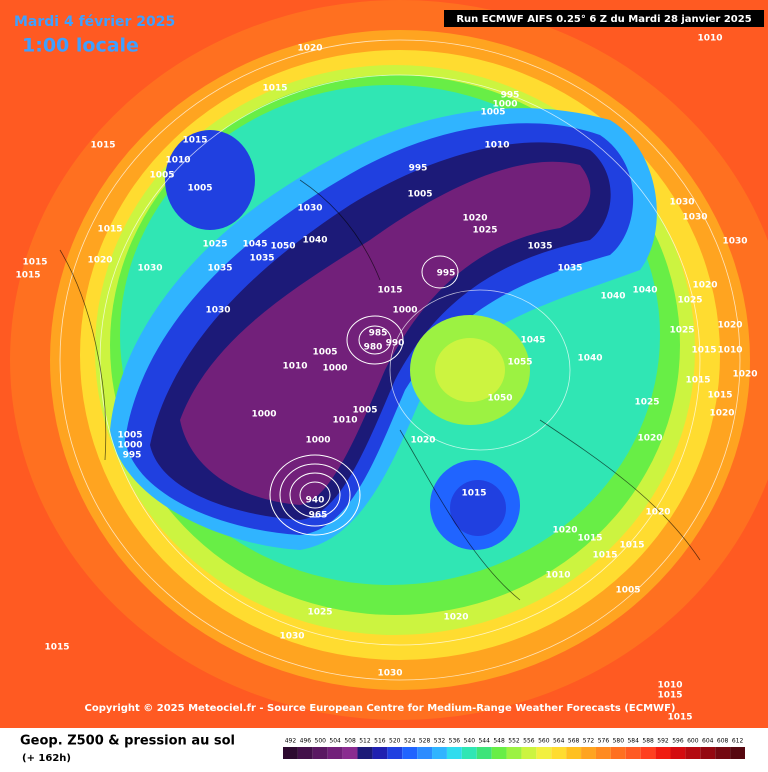 This screenshot has width=768, height=772. What do you see at coordinates (648, 741) in the screenshot?
I see `scale-label: 588` at bounding box center [648, 741].